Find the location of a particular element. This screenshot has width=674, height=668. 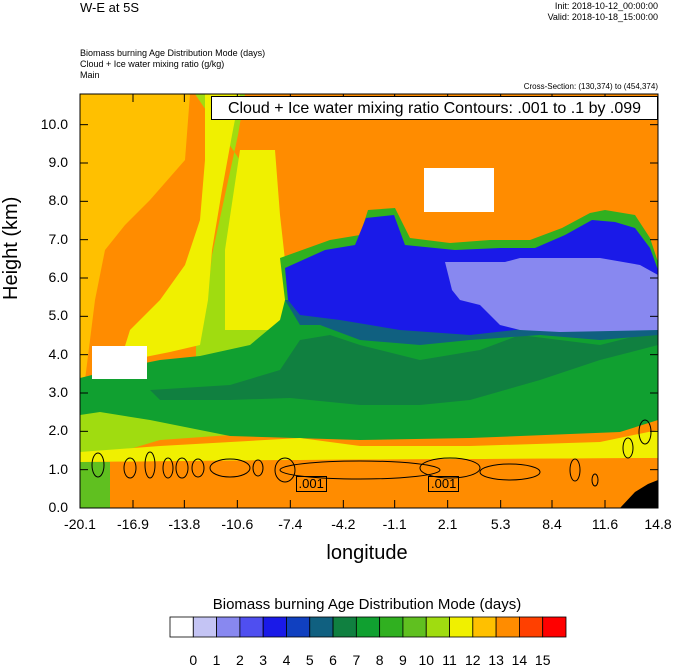

region-yellow-plume-right is located at coordinates (257, 240).